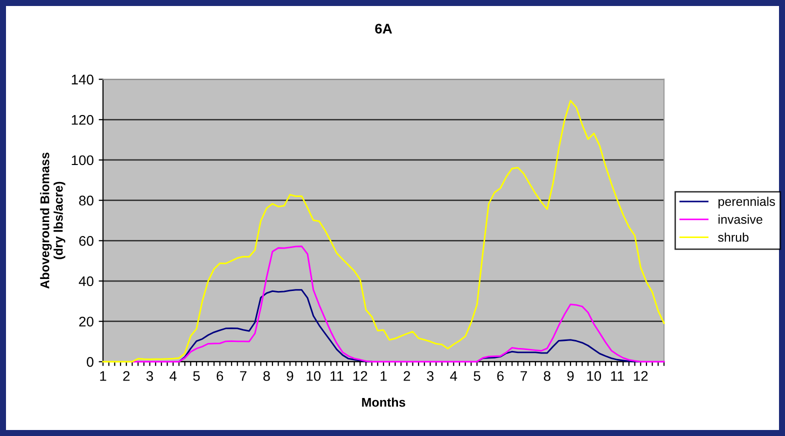 The height and width of the screenshot is (436, 785). Describe the element at coordinates (86, 321) in the screenshot. I see `y-tick-label: 20` at that location.